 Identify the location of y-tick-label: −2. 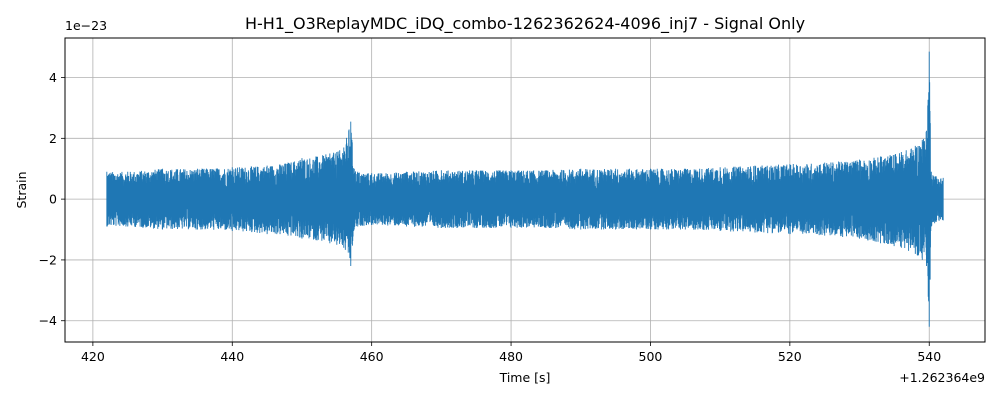
(48, 259).